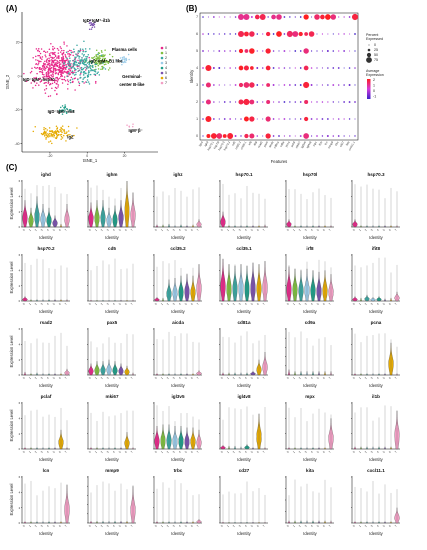  What do you see at coordinates (241, 17) in the screenshot?
I see `dot-ccl35.2-7` at bounding box center [241, 17].